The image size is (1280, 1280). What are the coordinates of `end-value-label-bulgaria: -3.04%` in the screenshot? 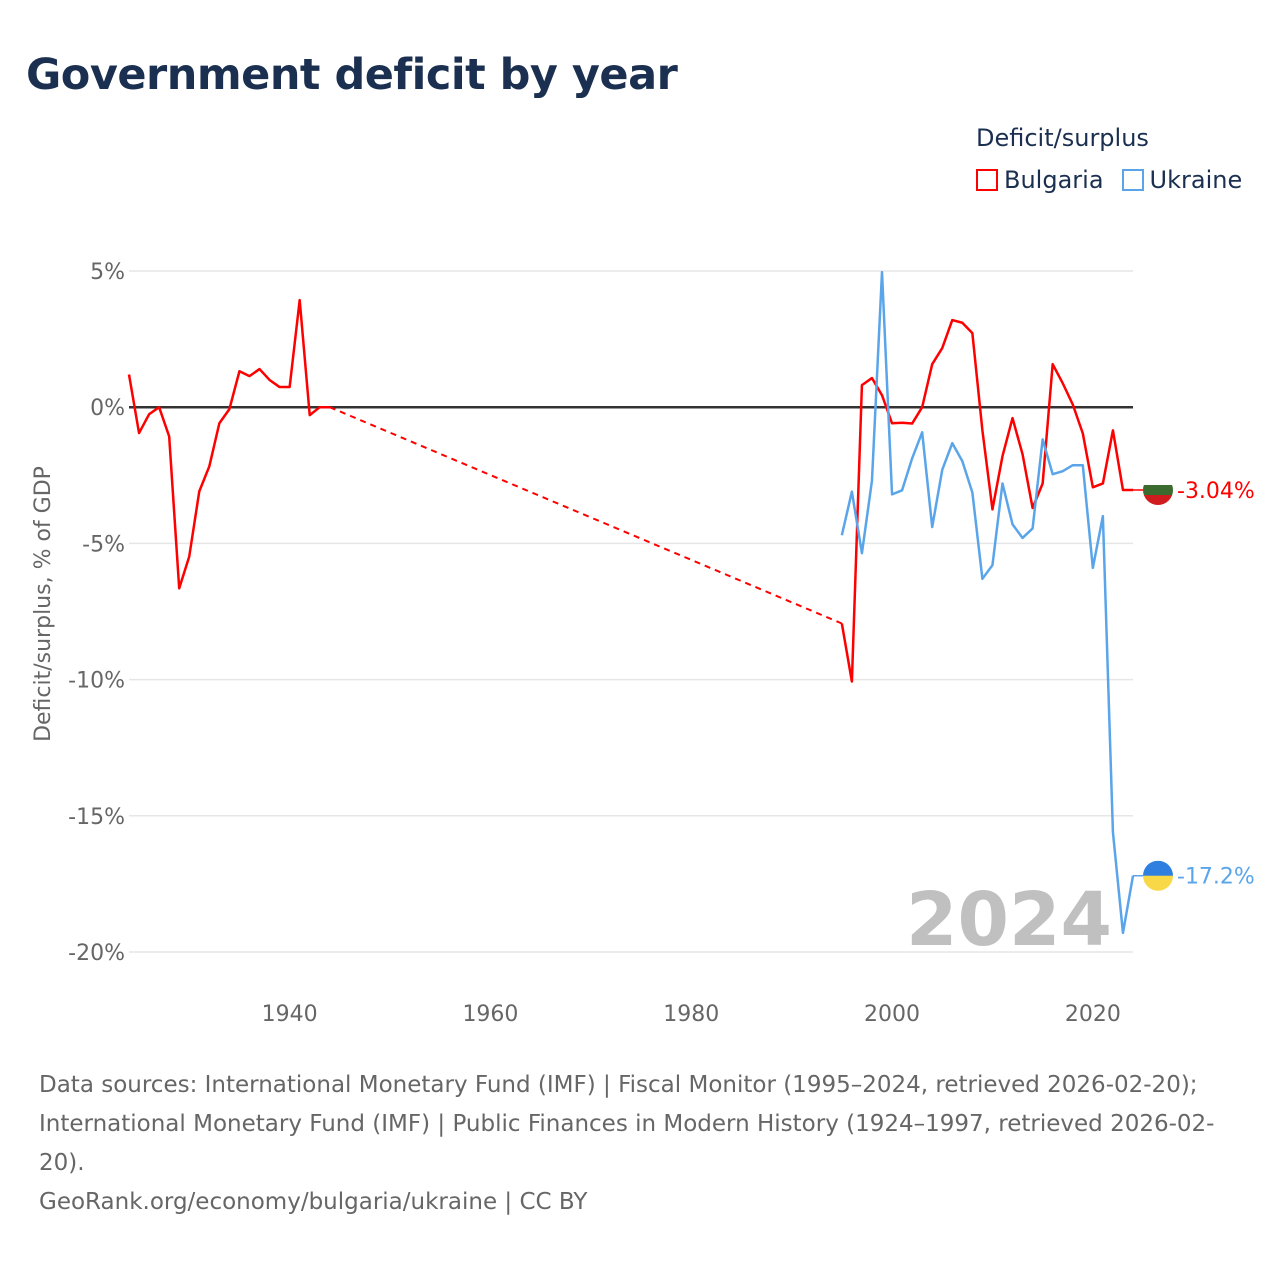 It's located at (1216, 491).